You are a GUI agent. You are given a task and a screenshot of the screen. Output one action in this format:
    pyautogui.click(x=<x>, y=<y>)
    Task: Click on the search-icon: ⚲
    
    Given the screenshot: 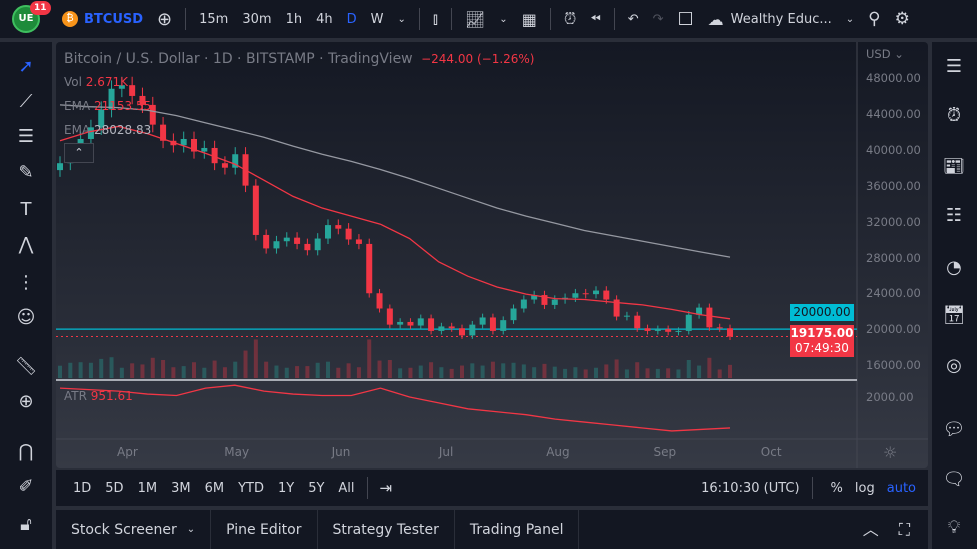 What is the action you would take?
    pyautogui.click(x=874, y=19)
    